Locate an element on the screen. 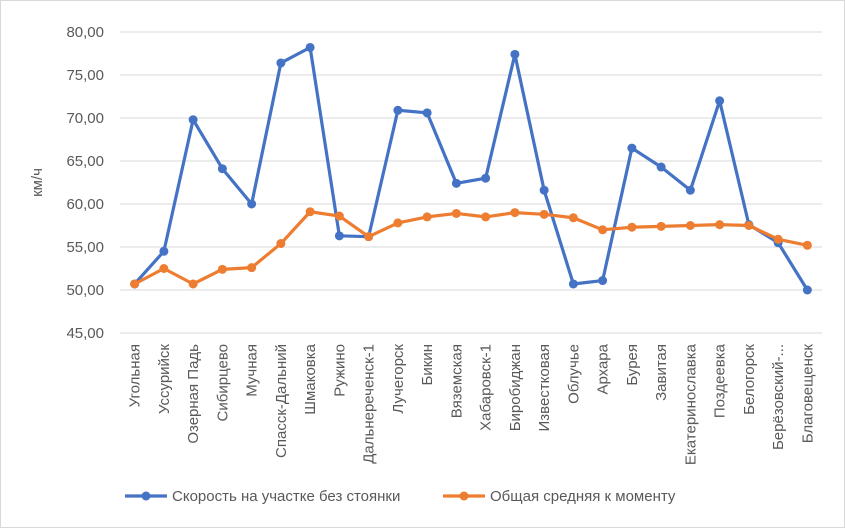  x-tick-label: Спасск-Дальний is located at coordinates (281, 401).